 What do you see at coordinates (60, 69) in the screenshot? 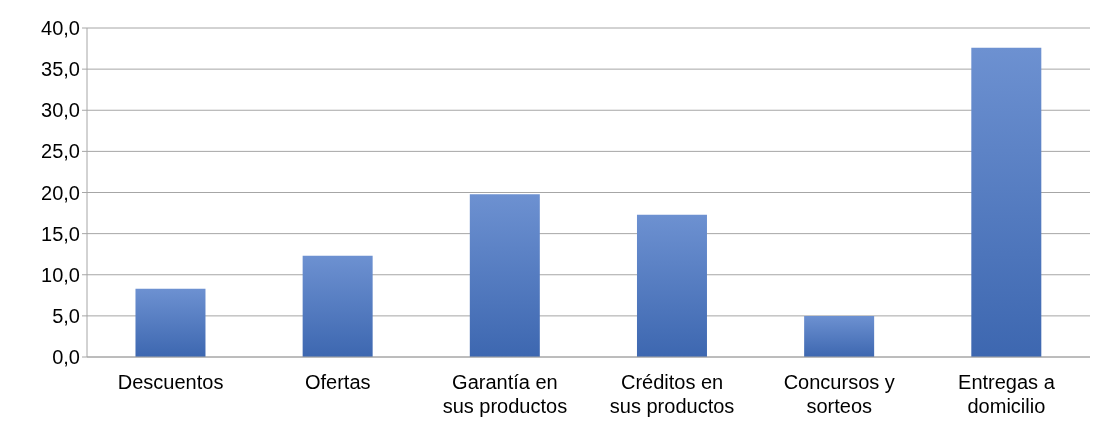
I see `y-tick-label: 35,0` at bounding box center [60, 69].